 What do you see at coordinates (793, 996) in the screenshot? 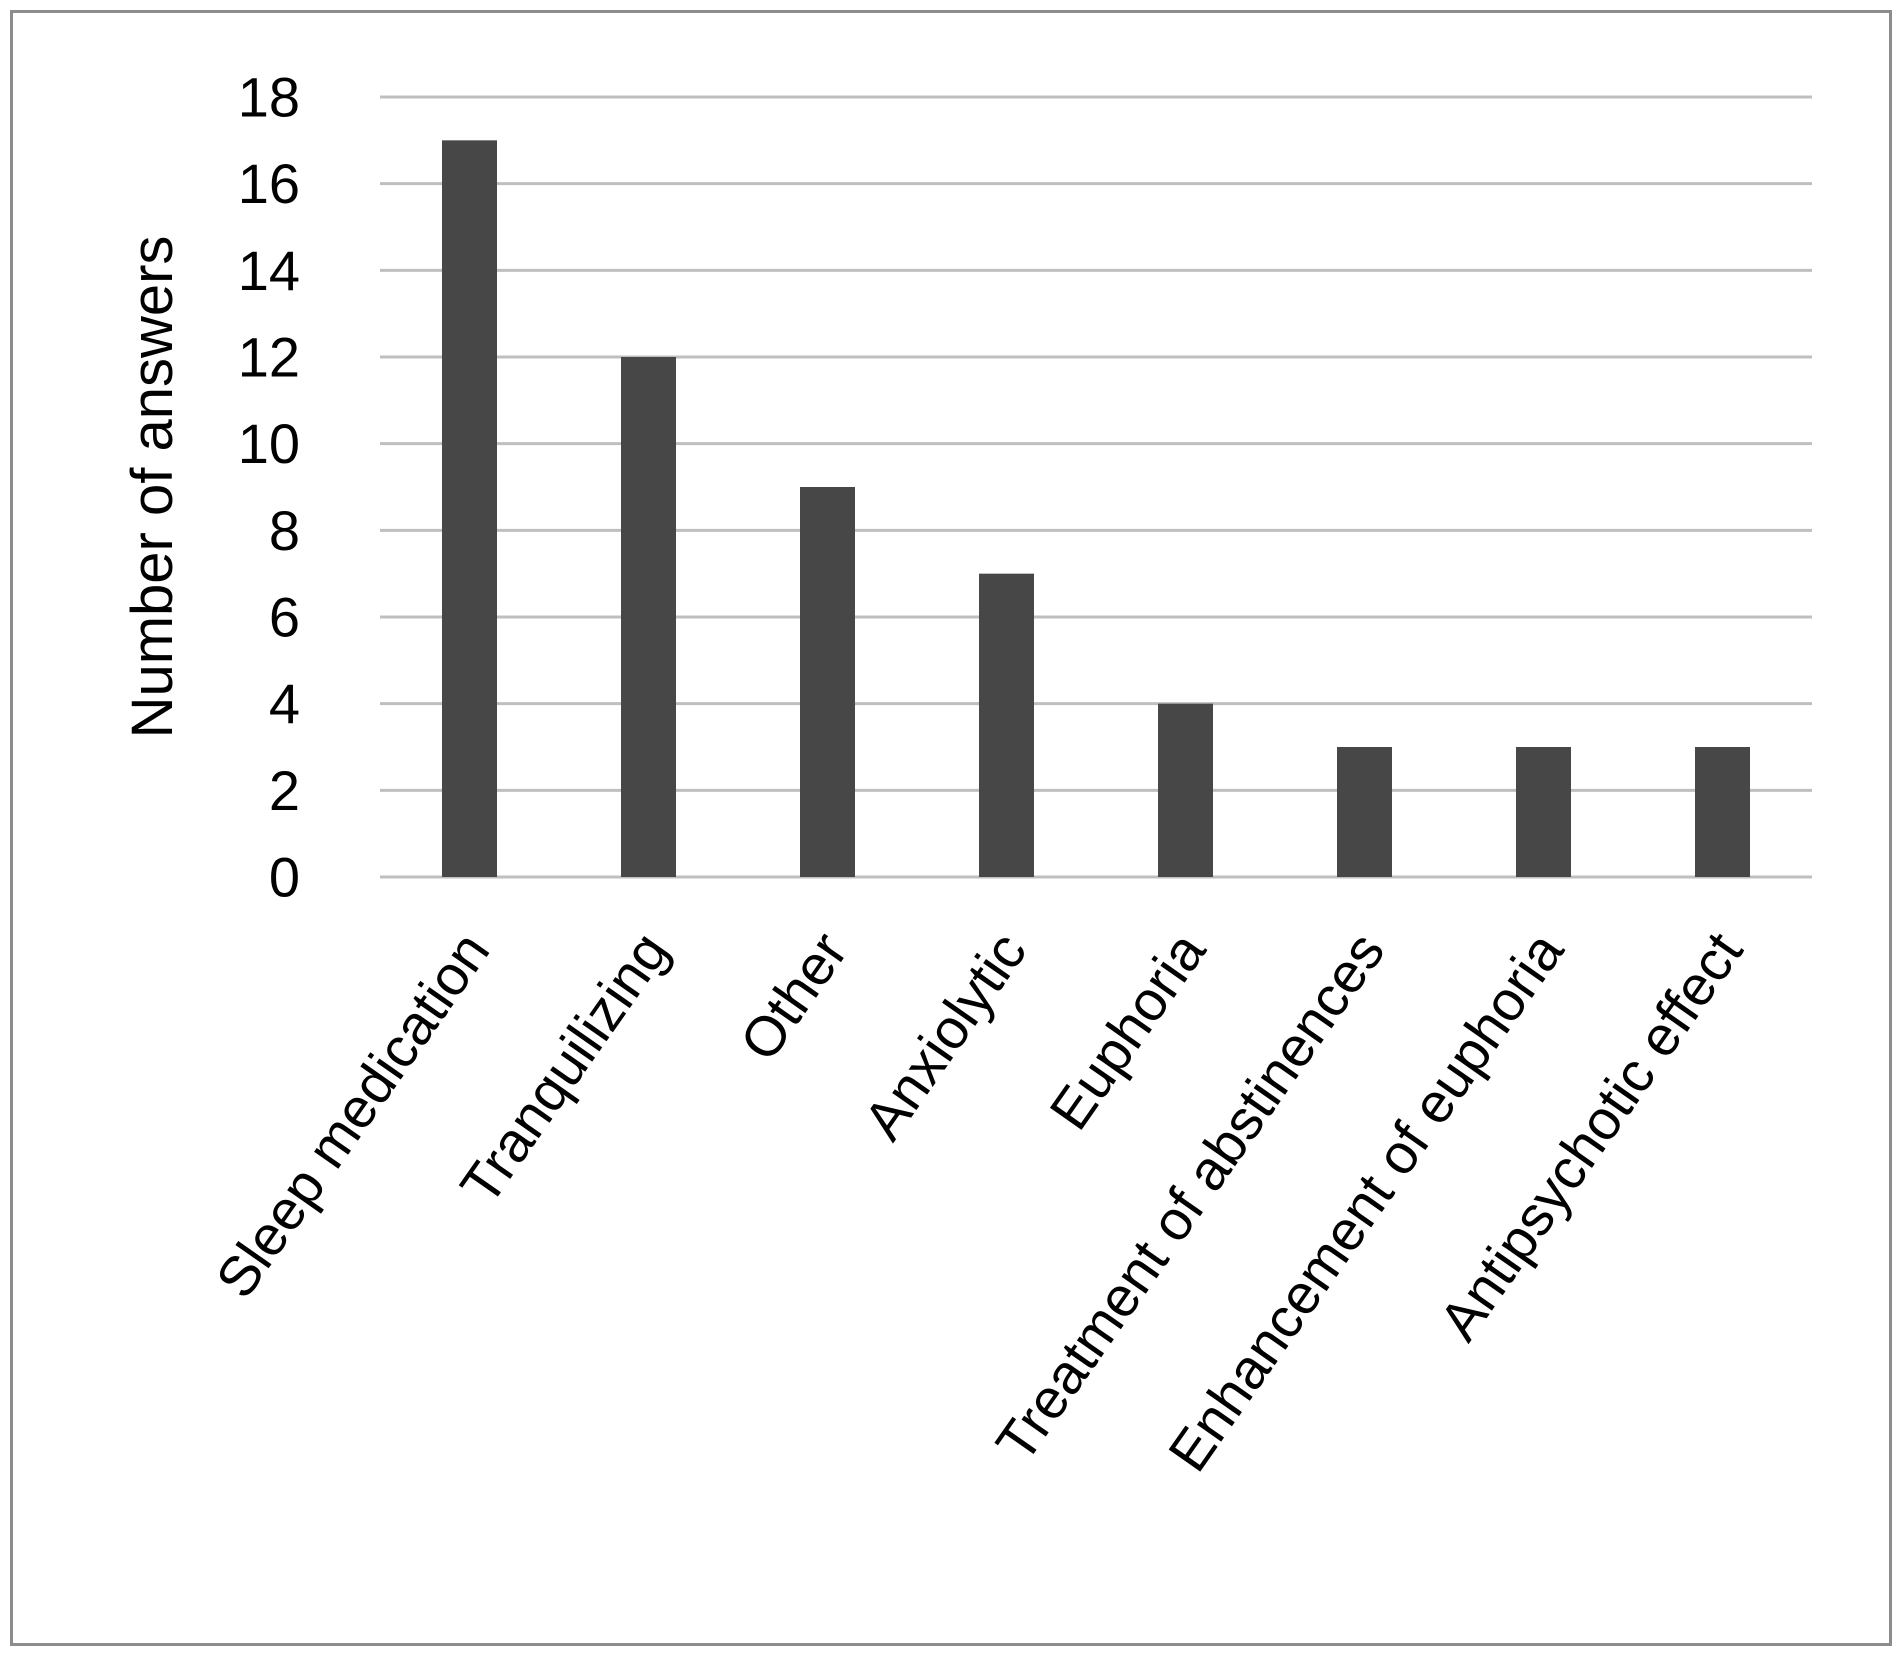
I see `x-category-label: Other` at bounding box center [793, 996].